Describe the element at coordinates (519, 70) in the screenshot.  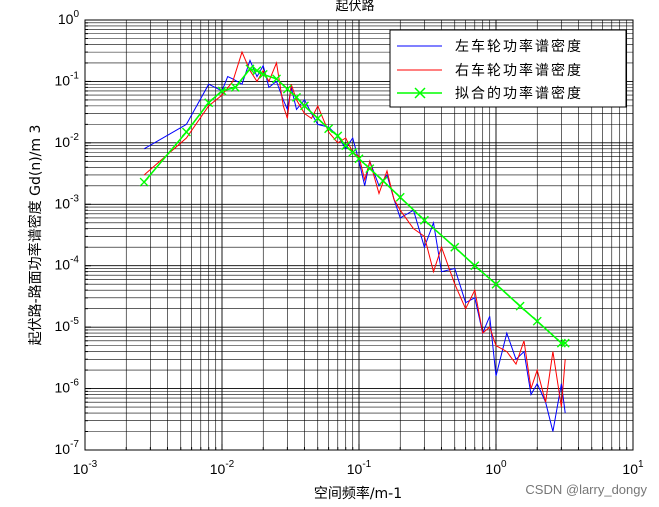
I see `legend-label-right: 右车轮功率谱密度` at that location.